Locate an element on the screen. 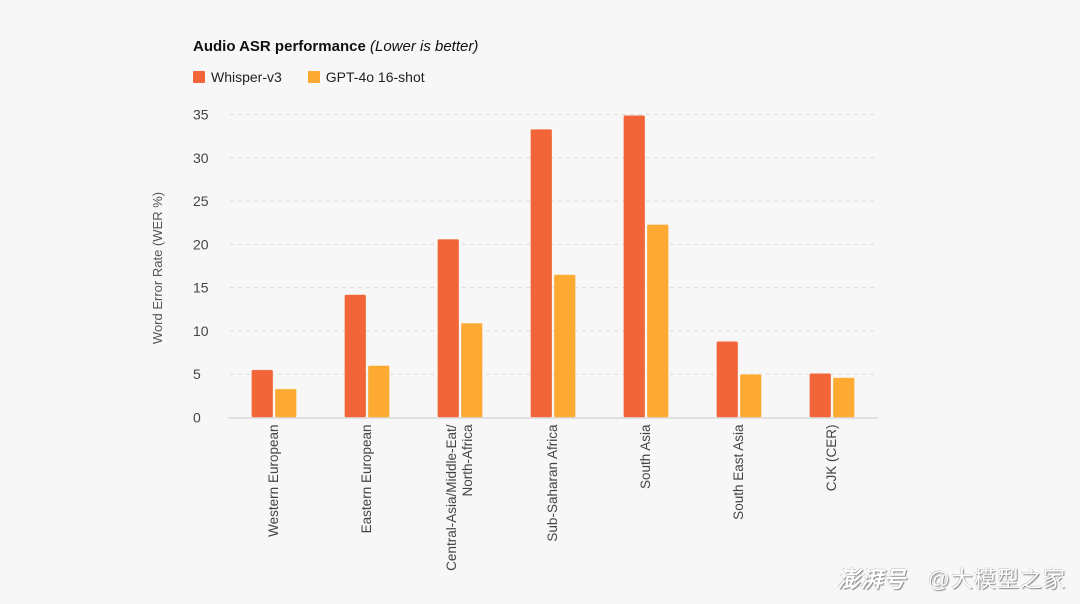 The image size is (1080, 604). y-tick-label: 0 is located at coordinates (197, 418).